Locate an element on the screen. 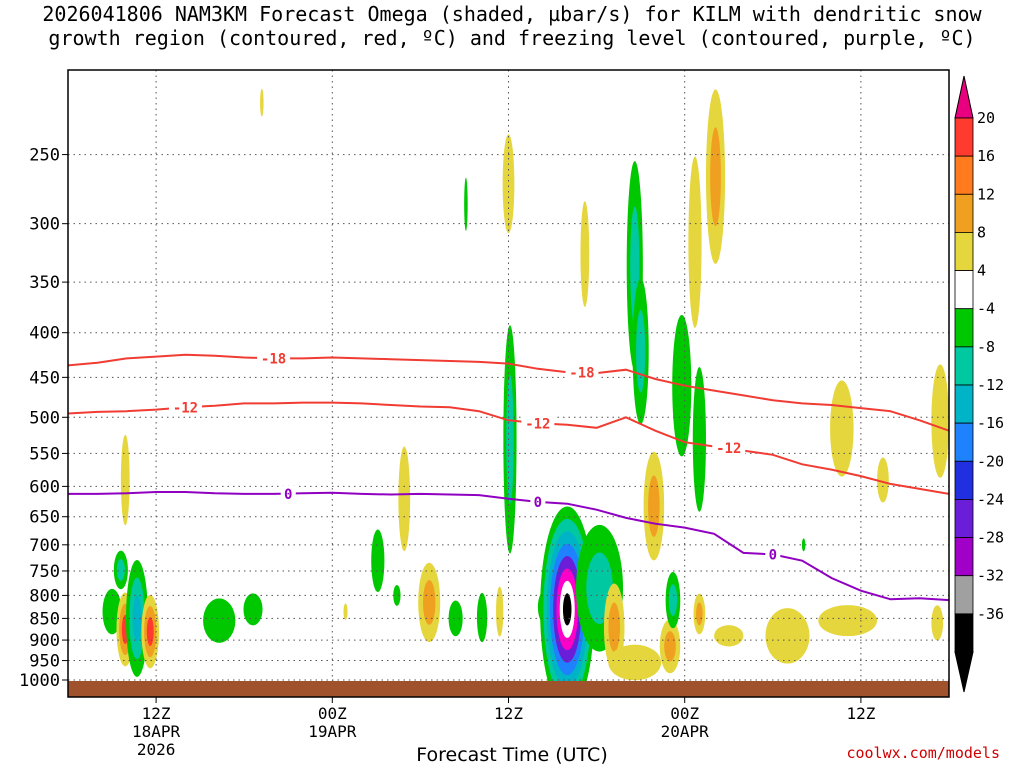 The height and width of the screenshot is (768, 1024). contour-label-1-0: -12 is located at coordinates (185, 408).